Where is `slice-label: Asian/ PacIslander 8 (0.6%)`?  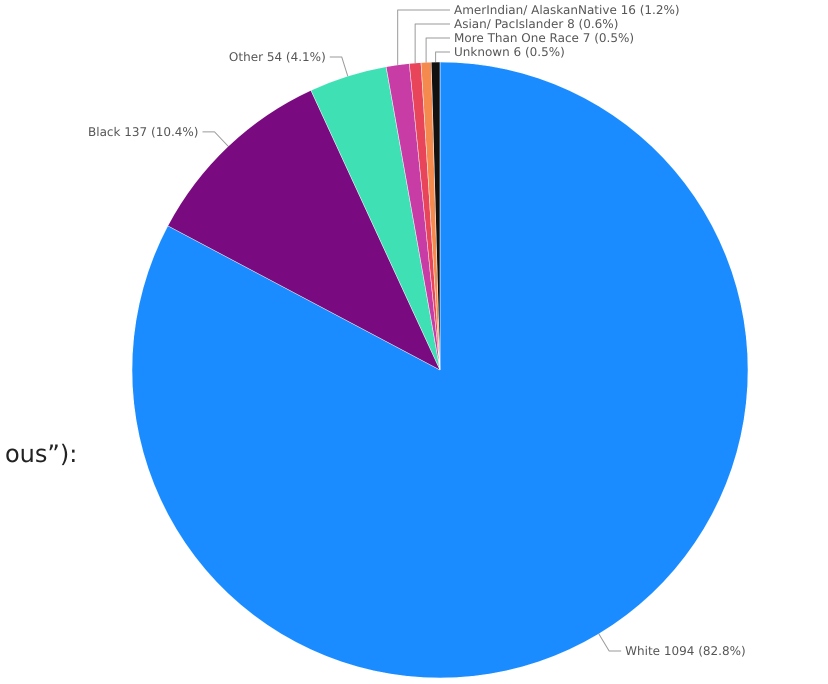
slice-label: Asian/ PacIslander 8 (0.6%) is located at coordinates (536, 24).